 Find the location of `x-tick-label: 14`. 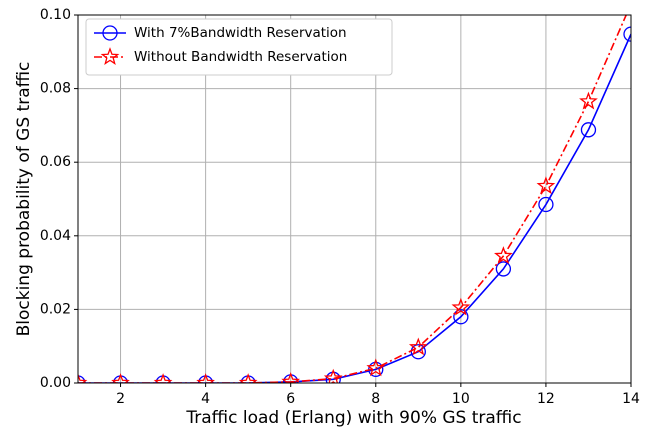

x-tick-label: 14 is located at coordinates (631, 399).